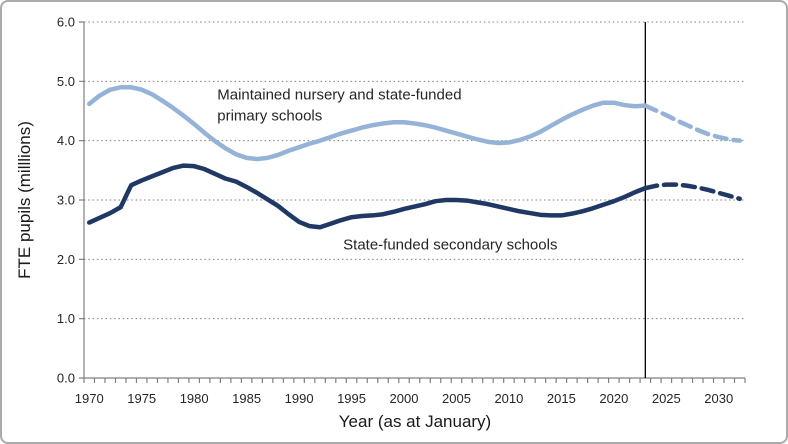  Describe the element at coordinates (339, 94) in the screenshot. I see `annotation-primary-label-line: Maintained nursery and state-funded` at that location.